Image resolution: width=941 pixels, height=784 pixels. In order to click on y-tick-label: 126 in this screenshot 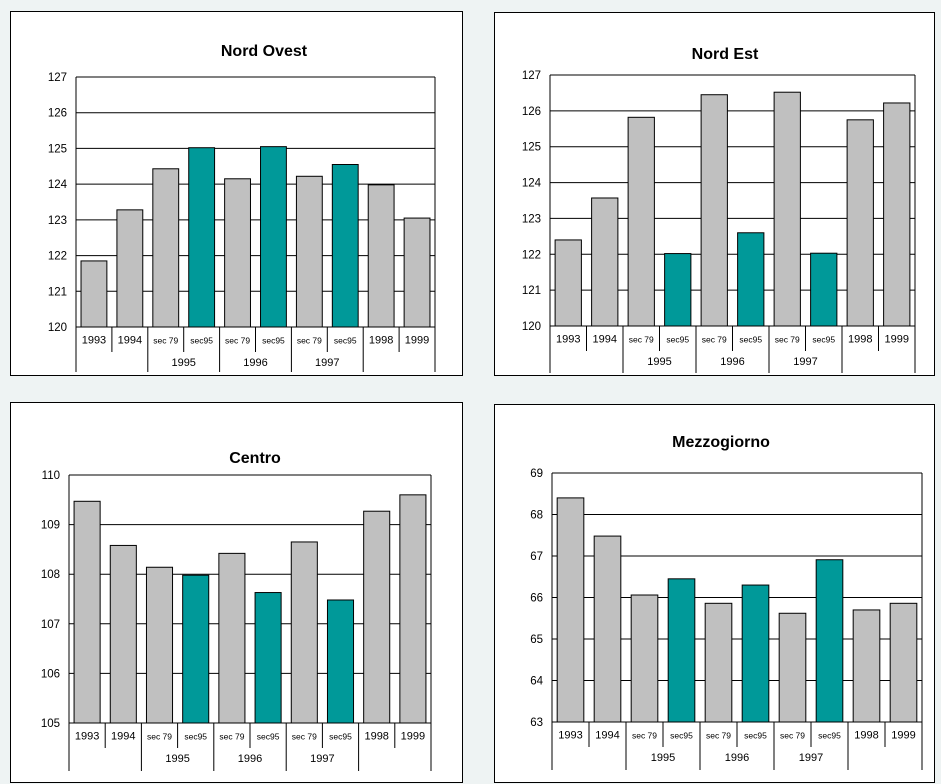, I will do `click(57, 114)`.